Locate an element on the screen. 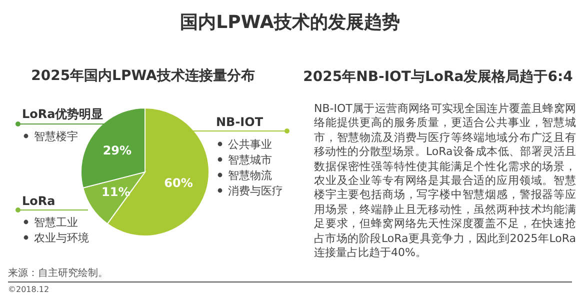  slice-label: LoRa优势明显 is located at coordinates (63, 114).